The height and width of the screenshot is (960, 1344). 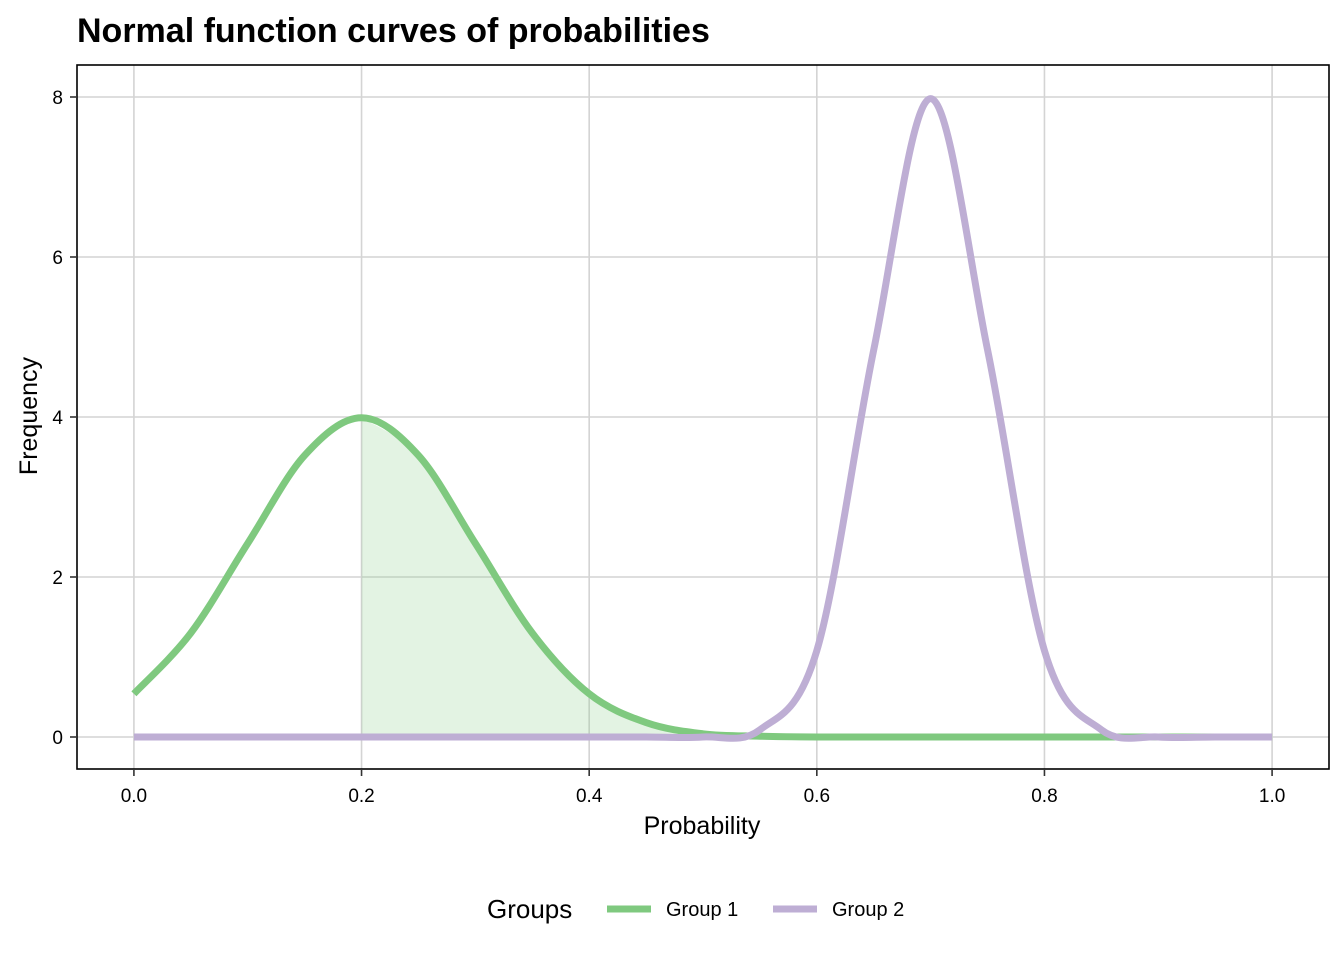 What do you see at coordinates (57, 418) in the screenshot?
I see `y-tick-label: 4` at bounding box center [57, 418].